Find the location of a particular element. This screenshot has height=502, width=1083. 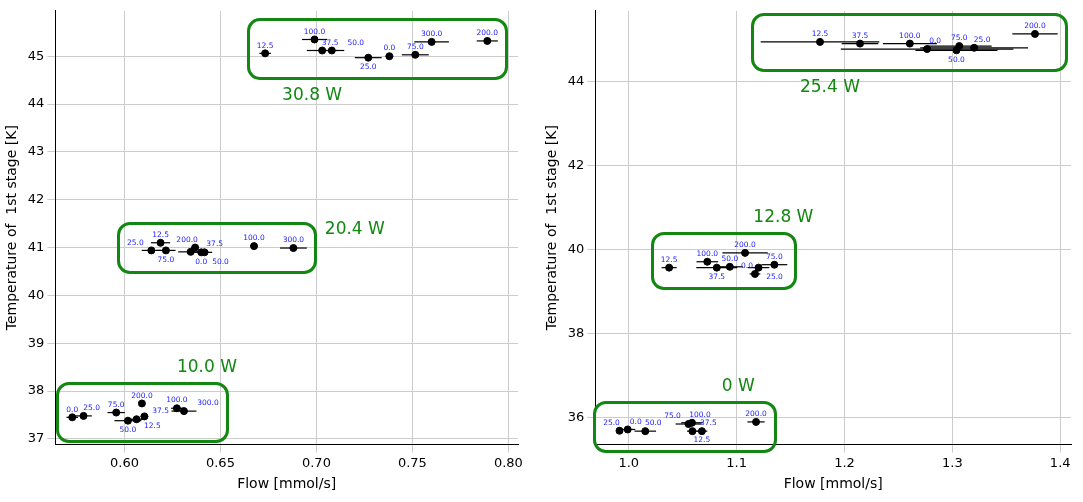

series-label: 12.8 W is located at coordinates (783, 215).